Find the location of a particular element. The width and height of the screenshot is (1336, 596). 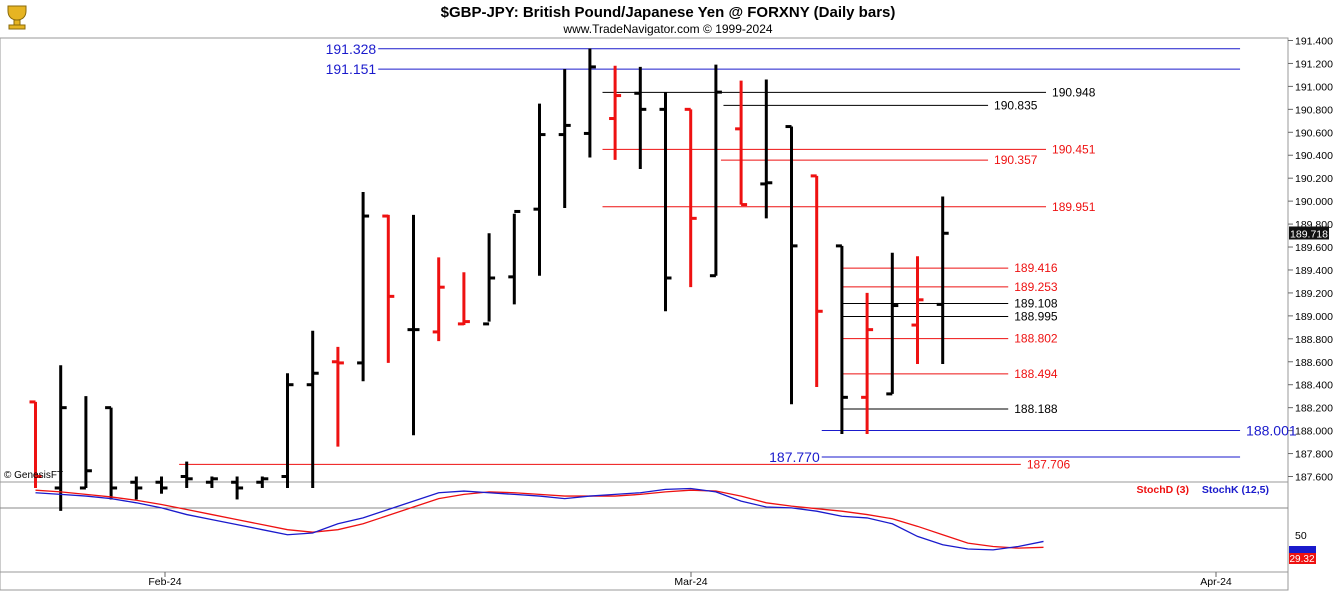

date-label-mar: Mar-24 is located at coordinates (690, 582).